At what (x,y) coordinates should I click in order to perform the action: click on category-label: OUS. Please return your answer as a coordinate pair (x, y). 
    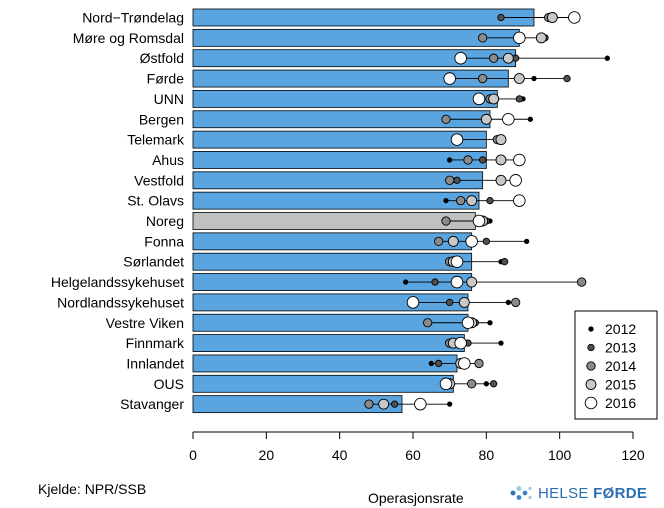
    Looking at the image, I should click on (169, 384).